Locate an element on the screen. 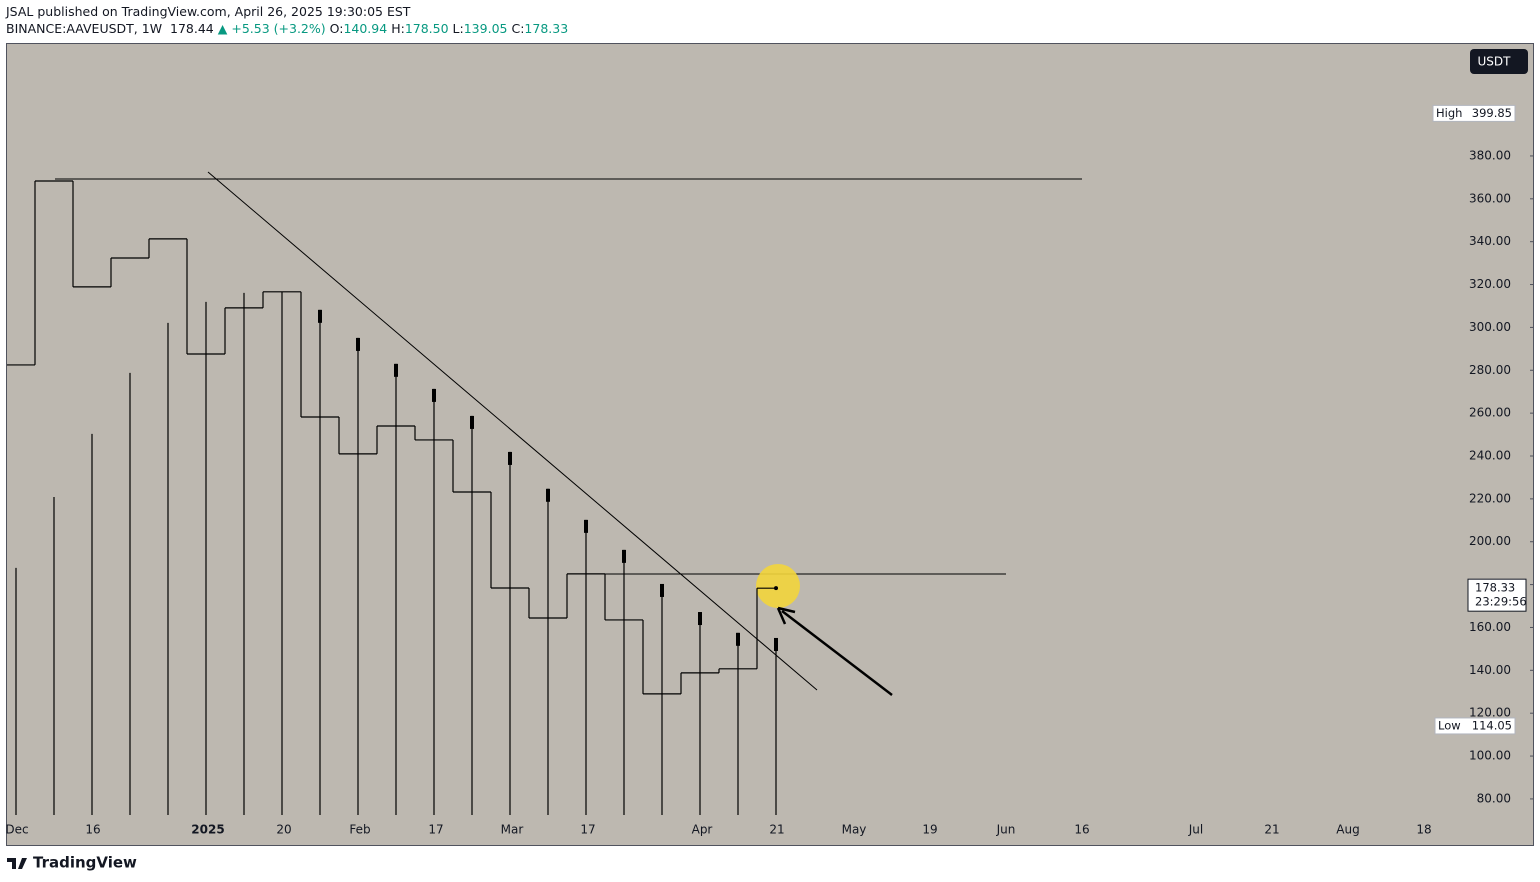  x-tick-label: Jul is located at coordinates (1195, 830).